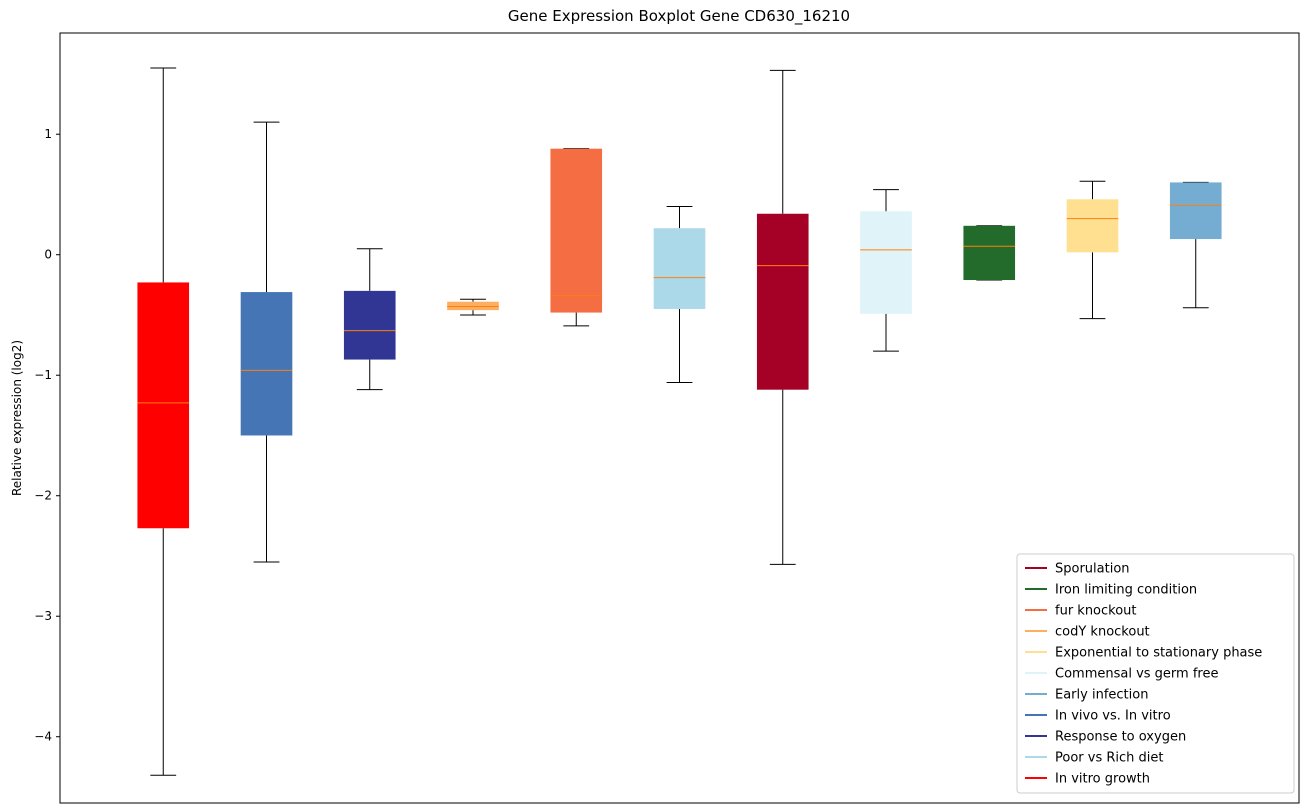  Describe the element at coordinates (17, 418) in the screenshot. I see `y-axis-label: Relative expression (log2)` at that location.